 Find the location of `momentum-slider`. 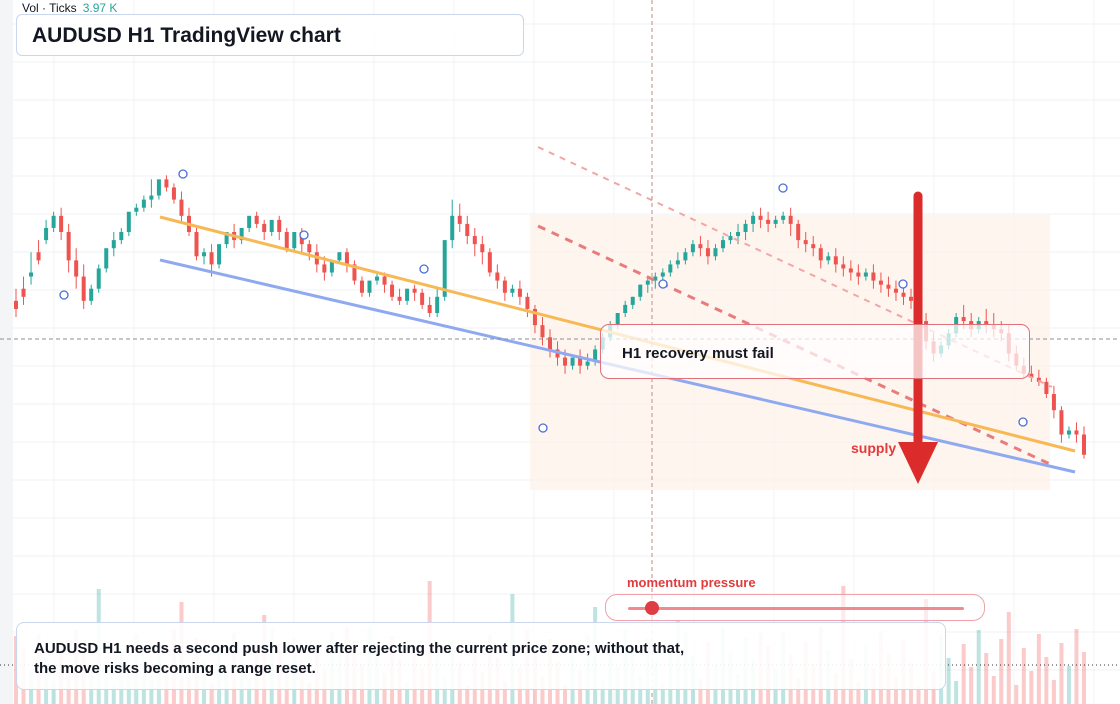

momentum-slider is located at coordinates (795, 607).